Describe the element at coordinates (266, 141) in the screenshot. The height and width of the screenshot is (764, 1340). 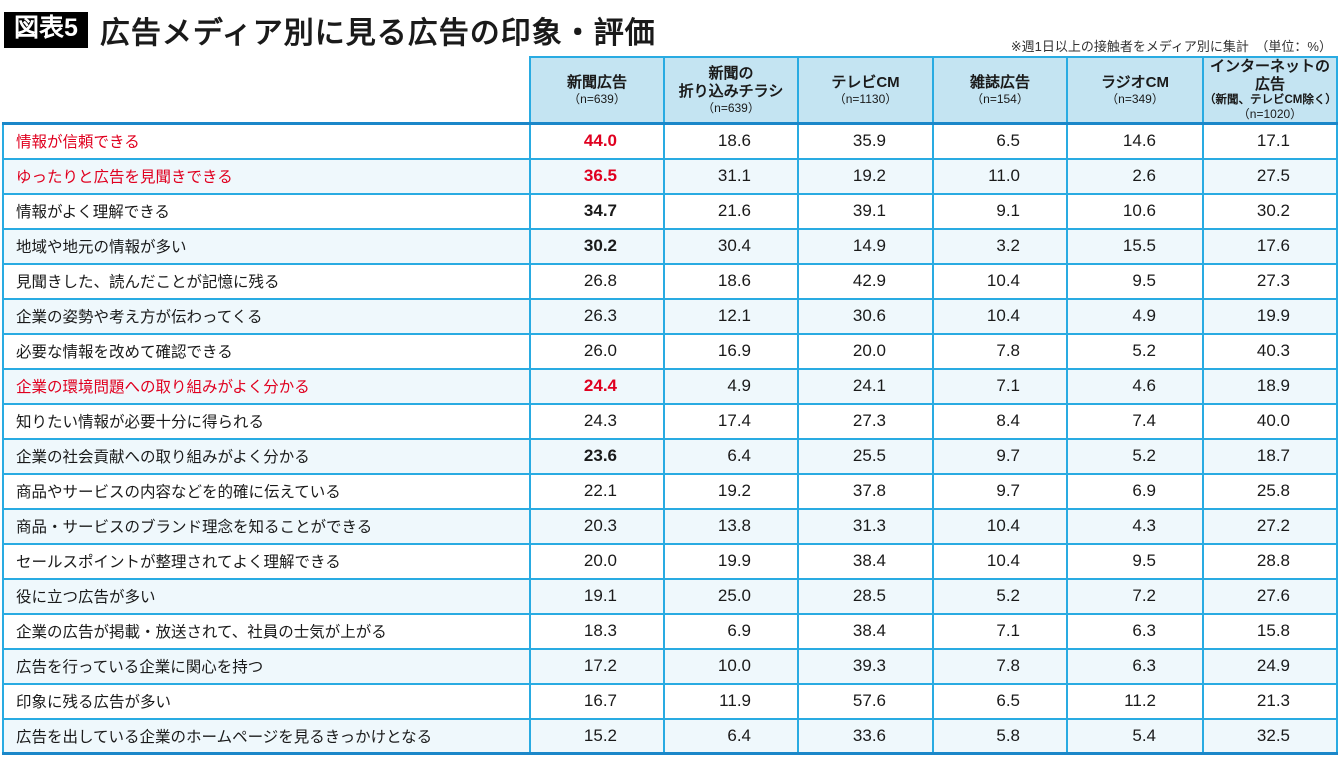
I see `row-label: 情報が信頼できる` at that location.